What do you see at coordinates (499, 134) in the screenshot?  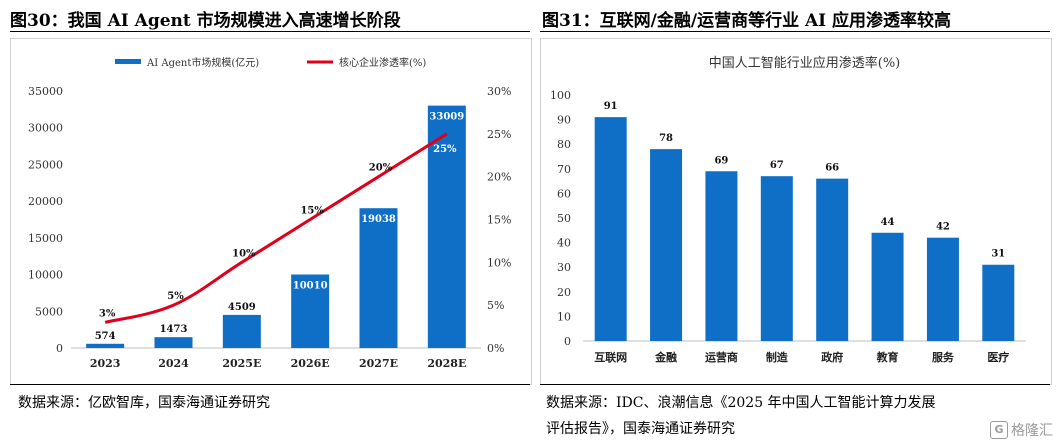 I see `y2-tick-label: 25%` at bounding box center [499, 134].